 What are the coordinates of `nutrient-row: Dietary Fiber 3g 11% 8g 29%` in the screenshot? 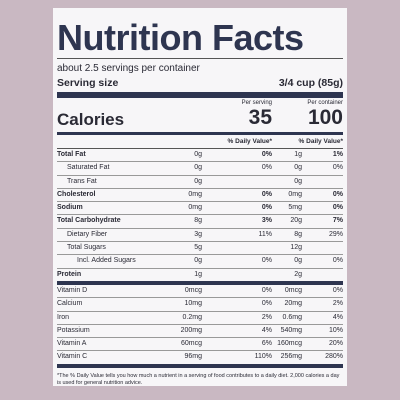 It's located at (200, 236).